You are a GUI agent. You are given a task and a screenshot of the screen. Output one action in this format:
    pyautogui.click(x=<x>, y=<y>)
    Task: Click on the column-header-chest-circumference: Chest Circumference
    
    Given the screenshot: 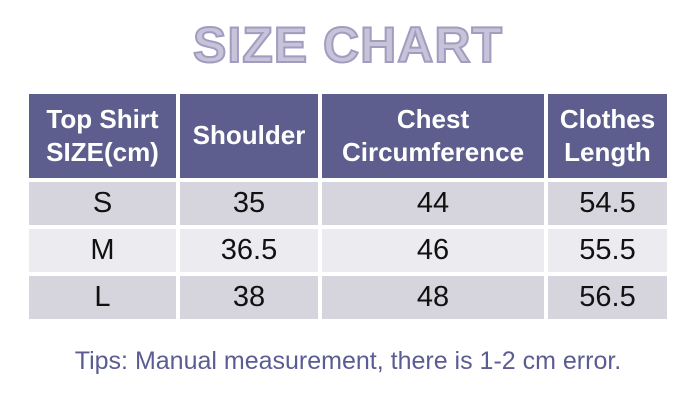 What is the action you would take?
    pyautogui.click(x=433, y=136)
    